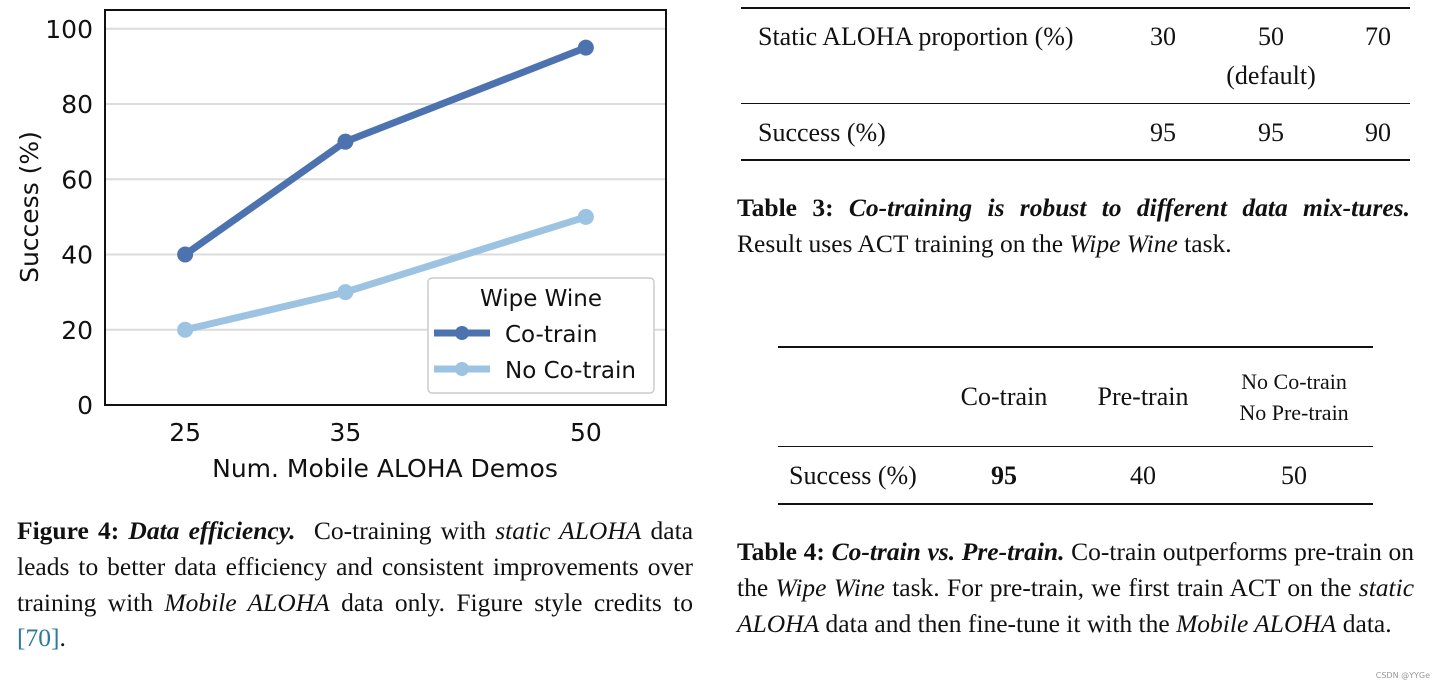  What do you see at coordinates (517, 602) in the screenshot?
I see `caption-text: data only. Figure style credits to` at bounding box center [517, 602].